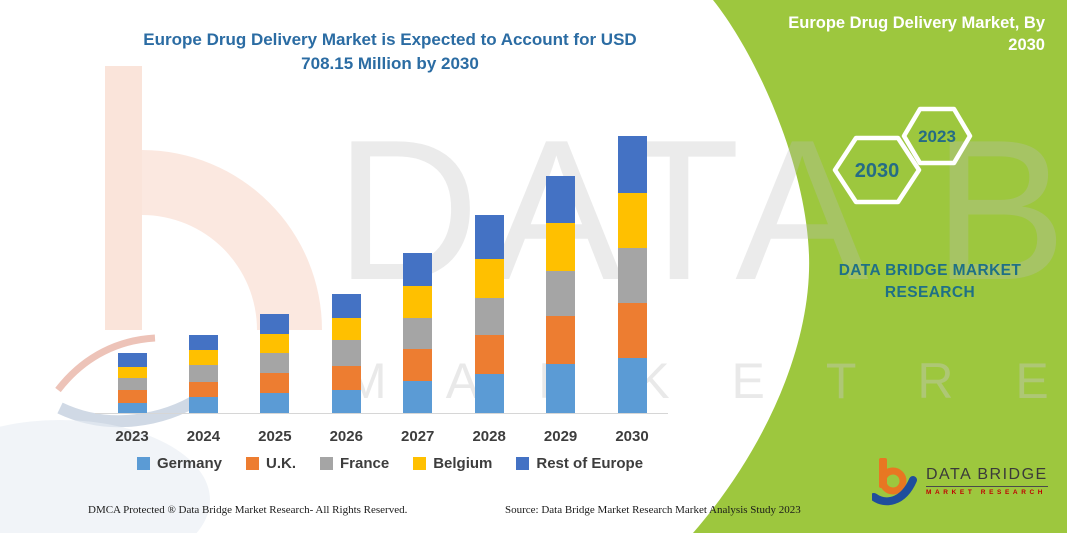 This screenshot has height=533, width=1067. Describe the element at coordinates (189, 463) in the screenshot. I see `legend-label: Germany` at that location.